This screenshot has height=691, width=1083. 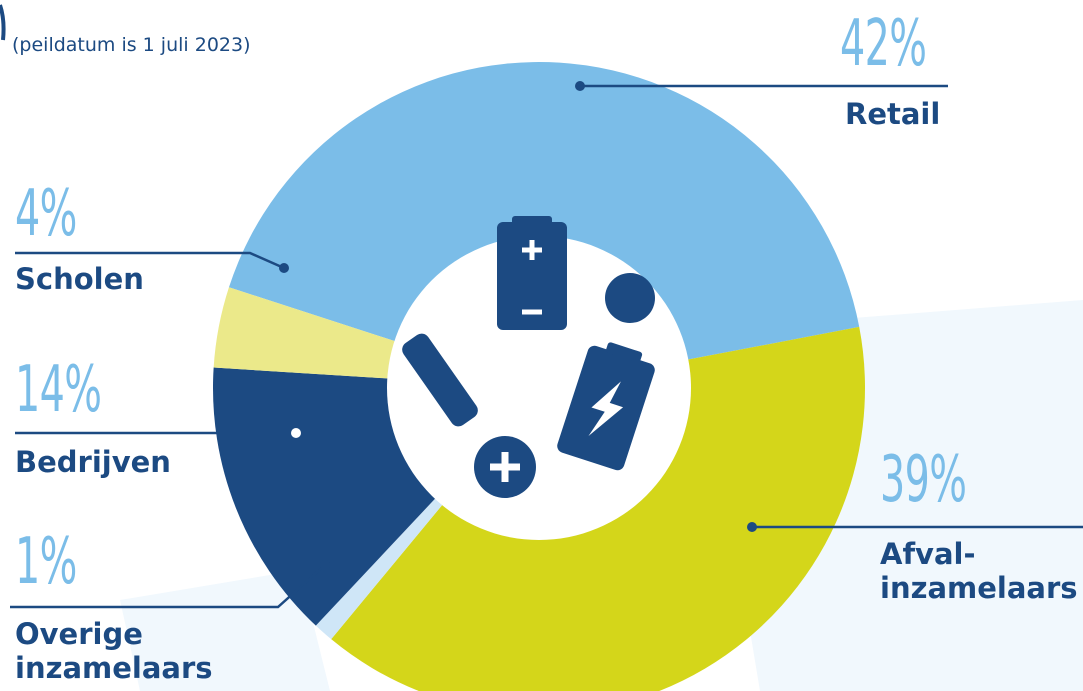 I want to click on value-label: 4%, so click(x=46, y=214).